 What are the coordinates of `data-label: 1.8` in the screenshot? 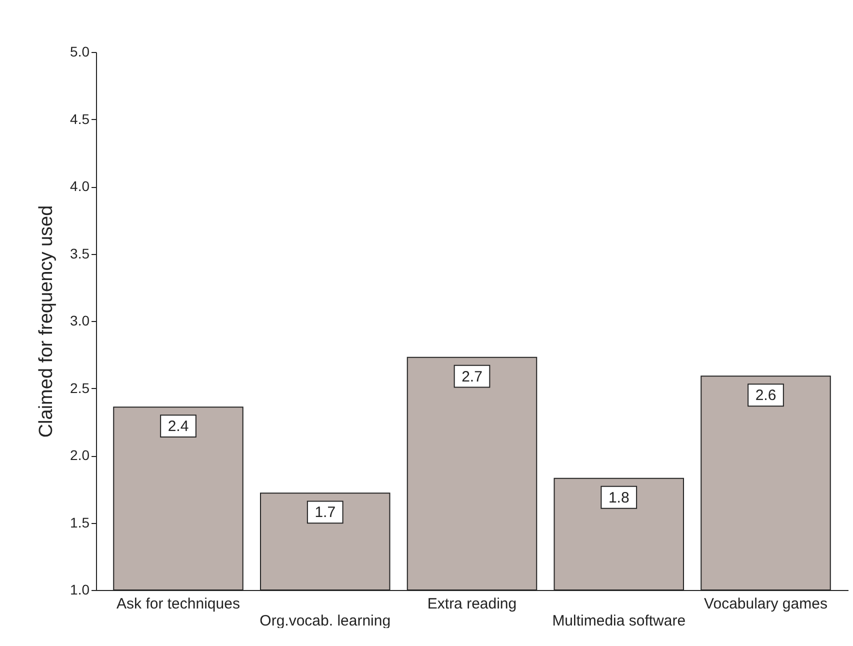 It's located at (619, 497).